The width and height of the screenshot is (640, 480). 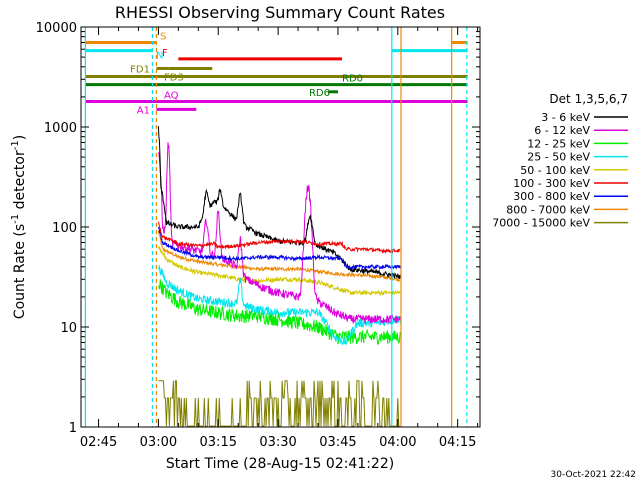 I want to click on y-tick-label: 1000, so click(x=60, y=128).